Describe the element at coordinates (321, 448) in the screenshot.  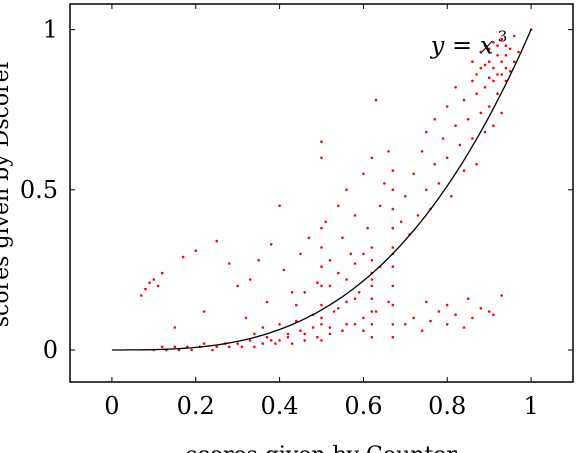
I see `x-axis-label: scores given by Counter` at that location.